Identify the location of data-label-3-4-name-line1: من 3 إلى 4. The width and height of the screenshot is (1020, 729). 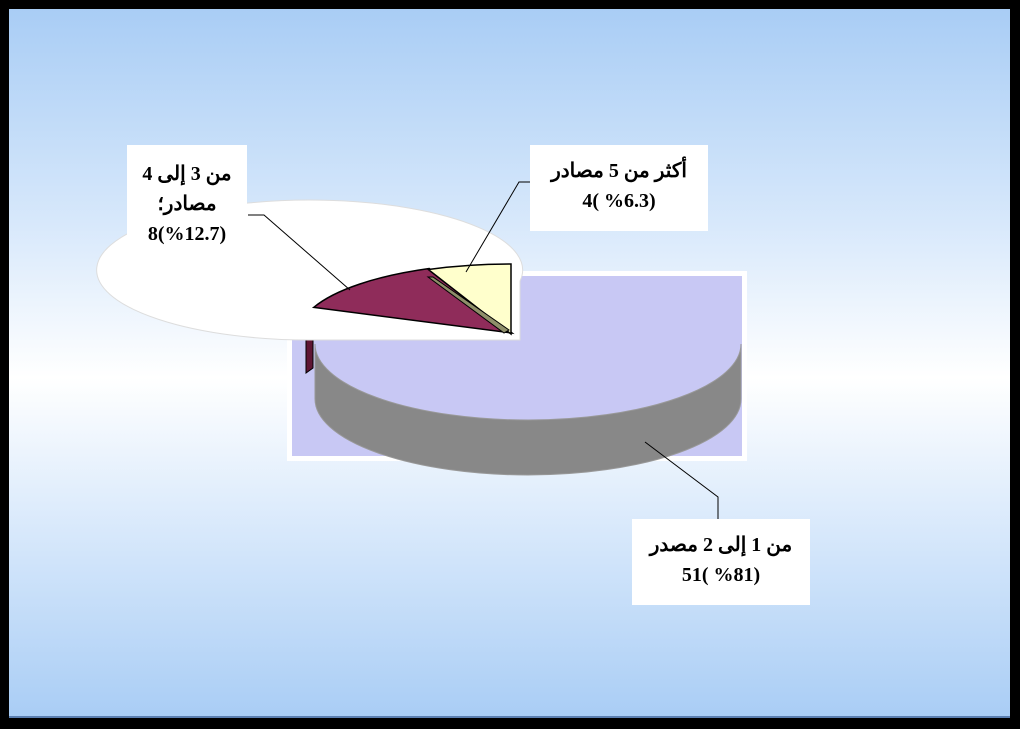
(187, 174).